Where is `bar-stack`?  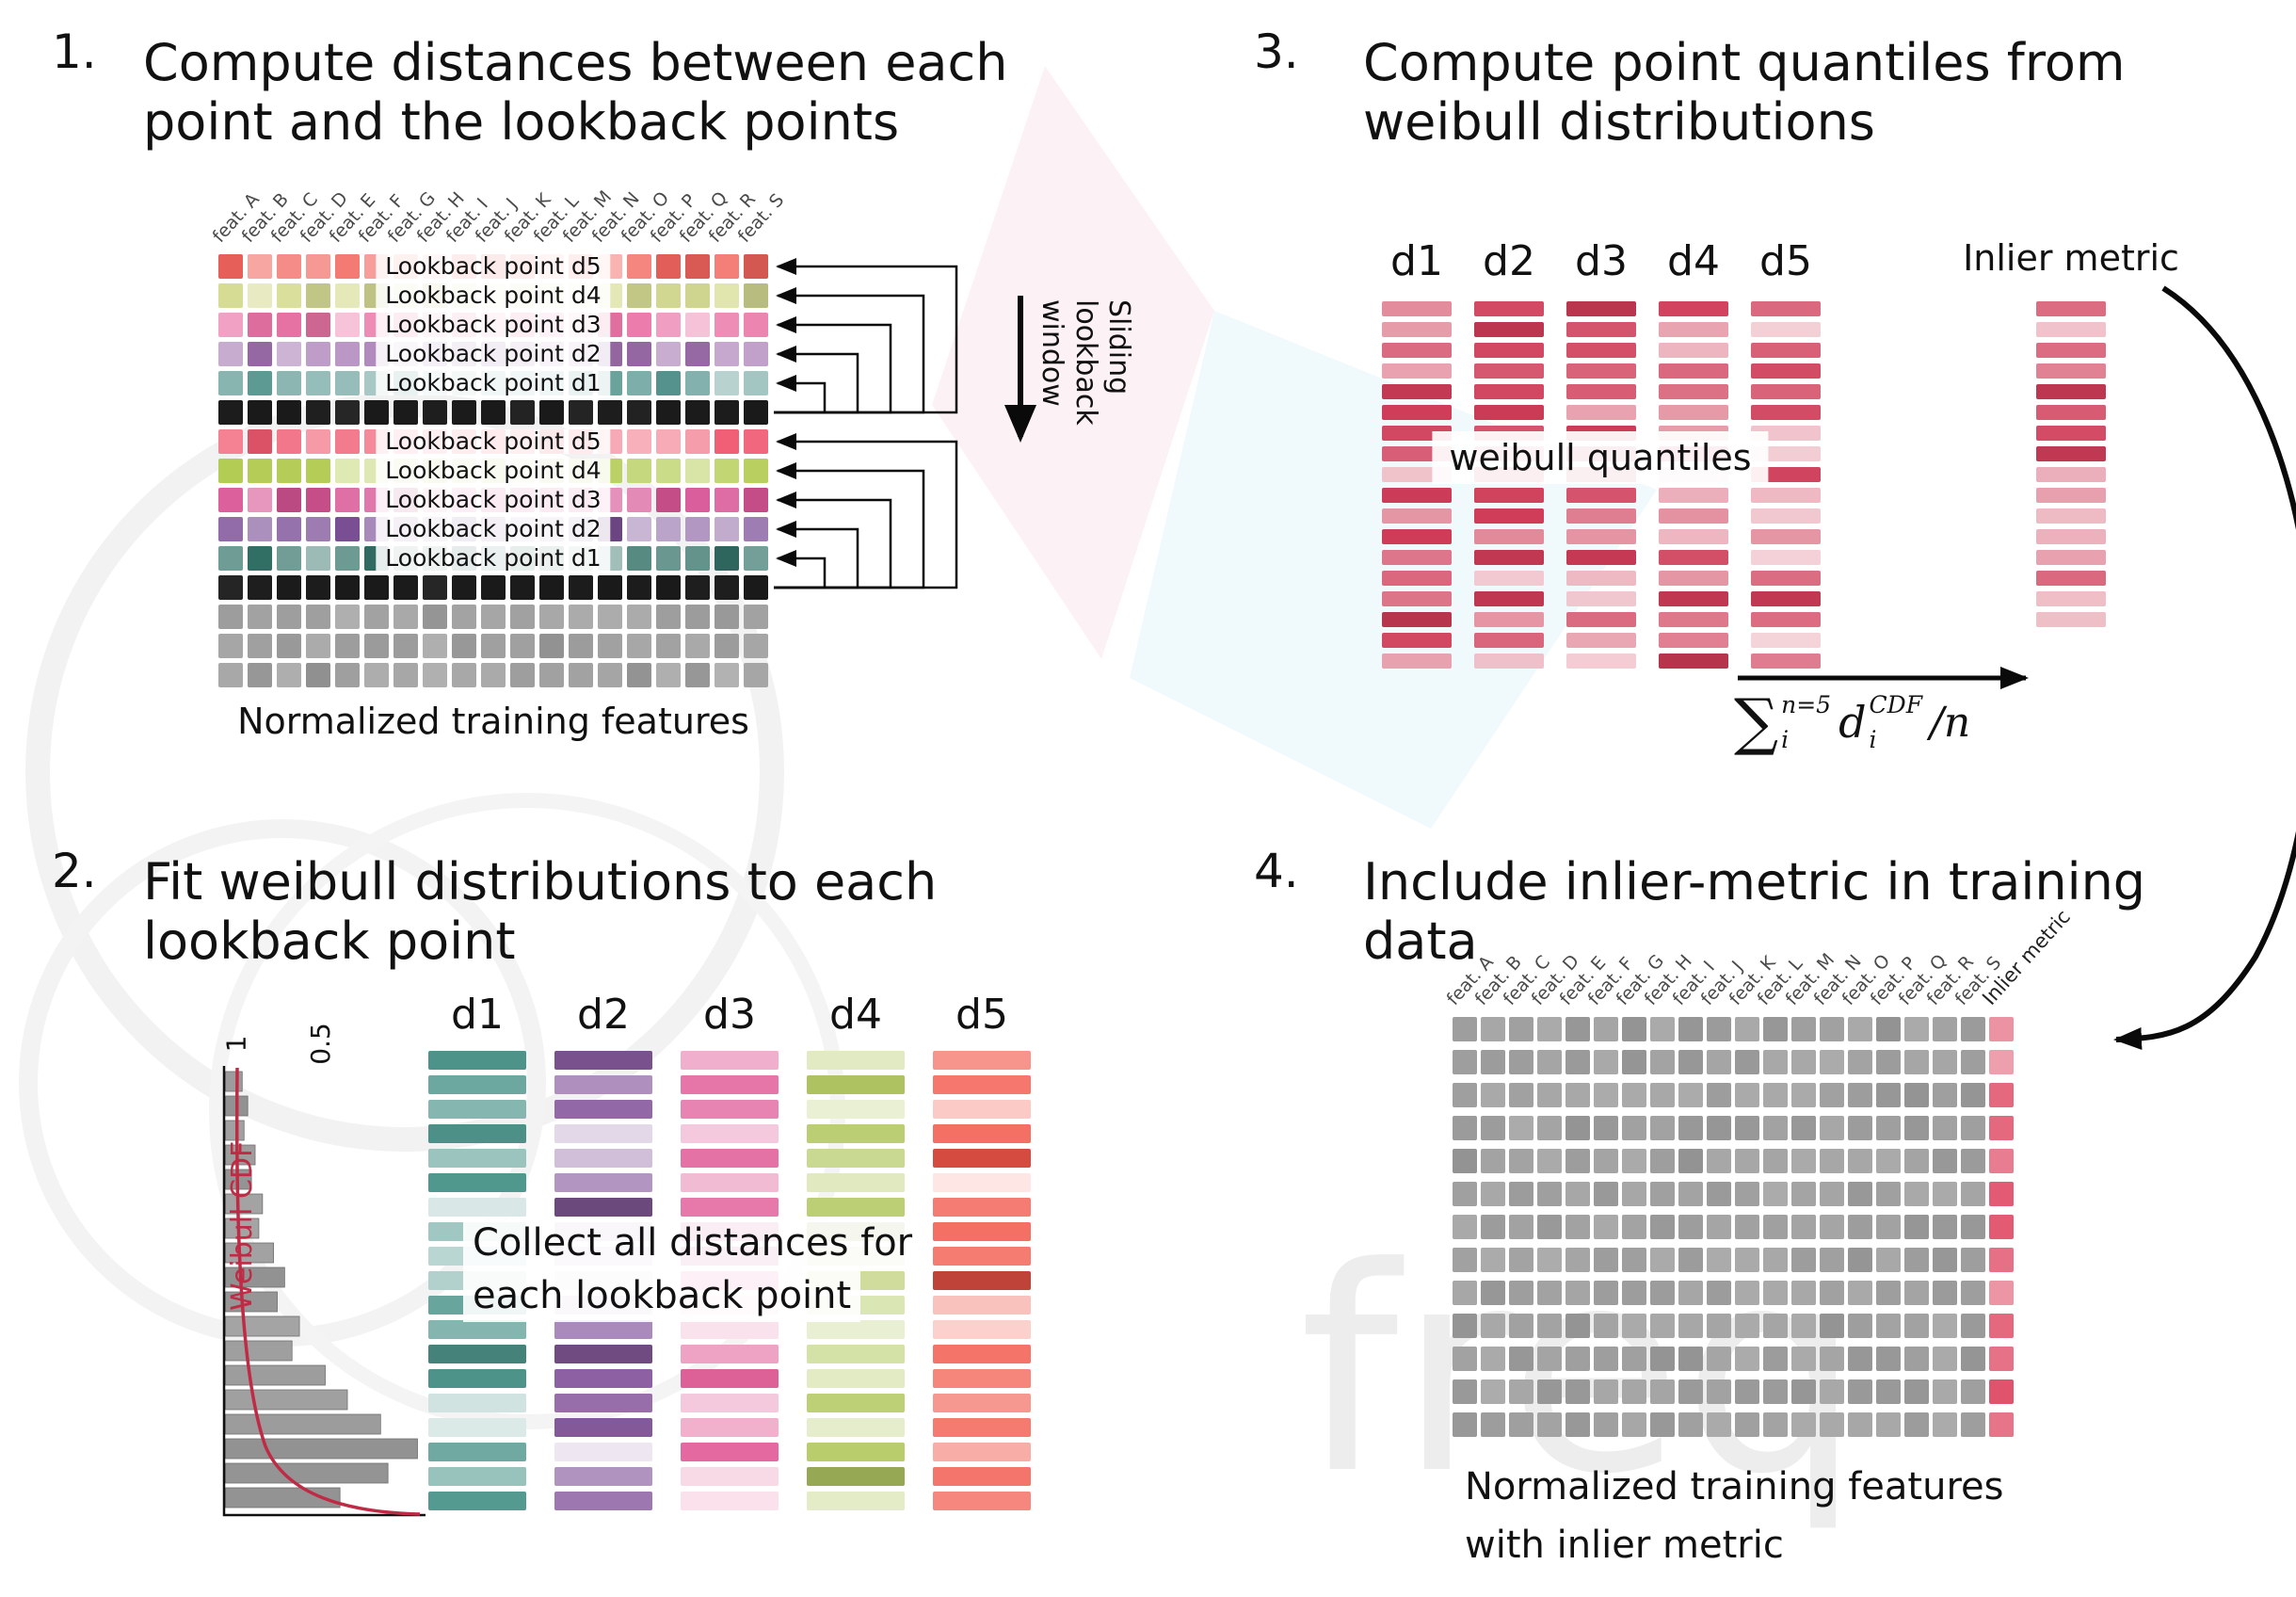 bar-stack is located at coordinates (982, 1280).